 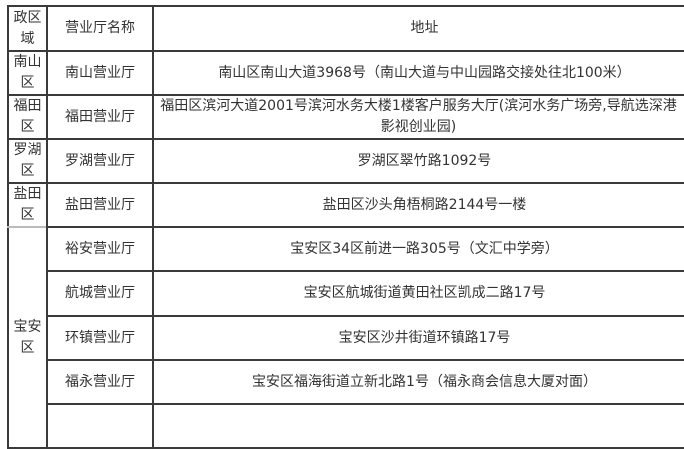 I want to click on region-cell: 福田区, so click(x=27, y=117).